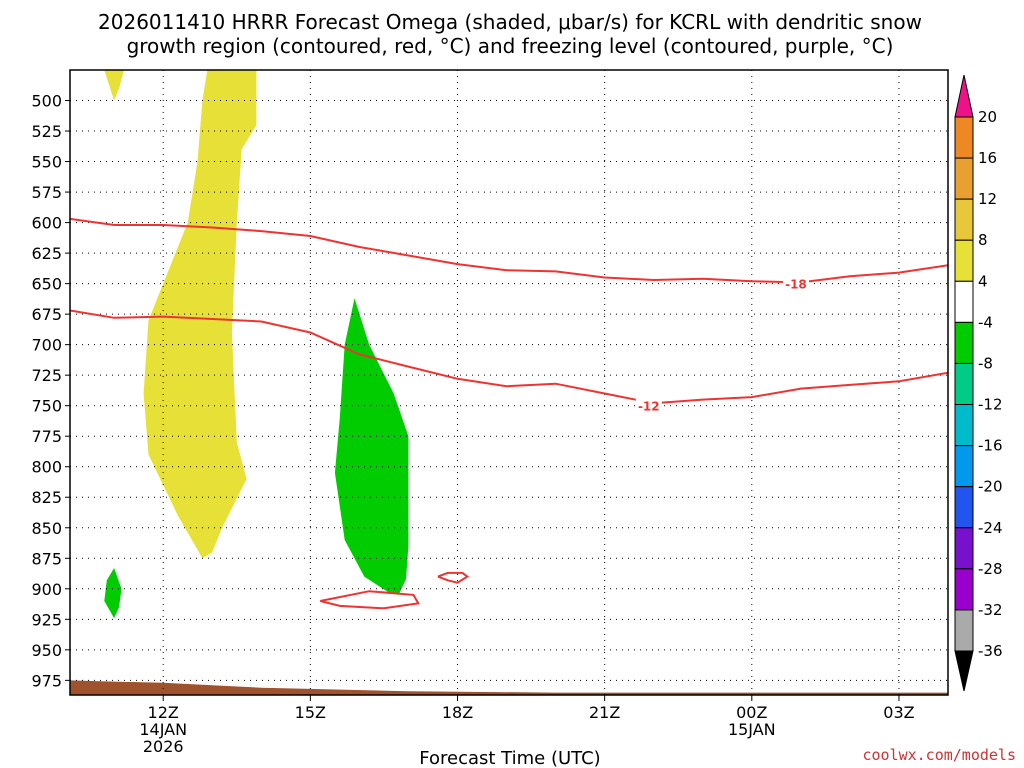  What do you see at coordinates (990, 610) in the screenshot?
I see `colorbar-label: -32` at bounding box center [990, 610].